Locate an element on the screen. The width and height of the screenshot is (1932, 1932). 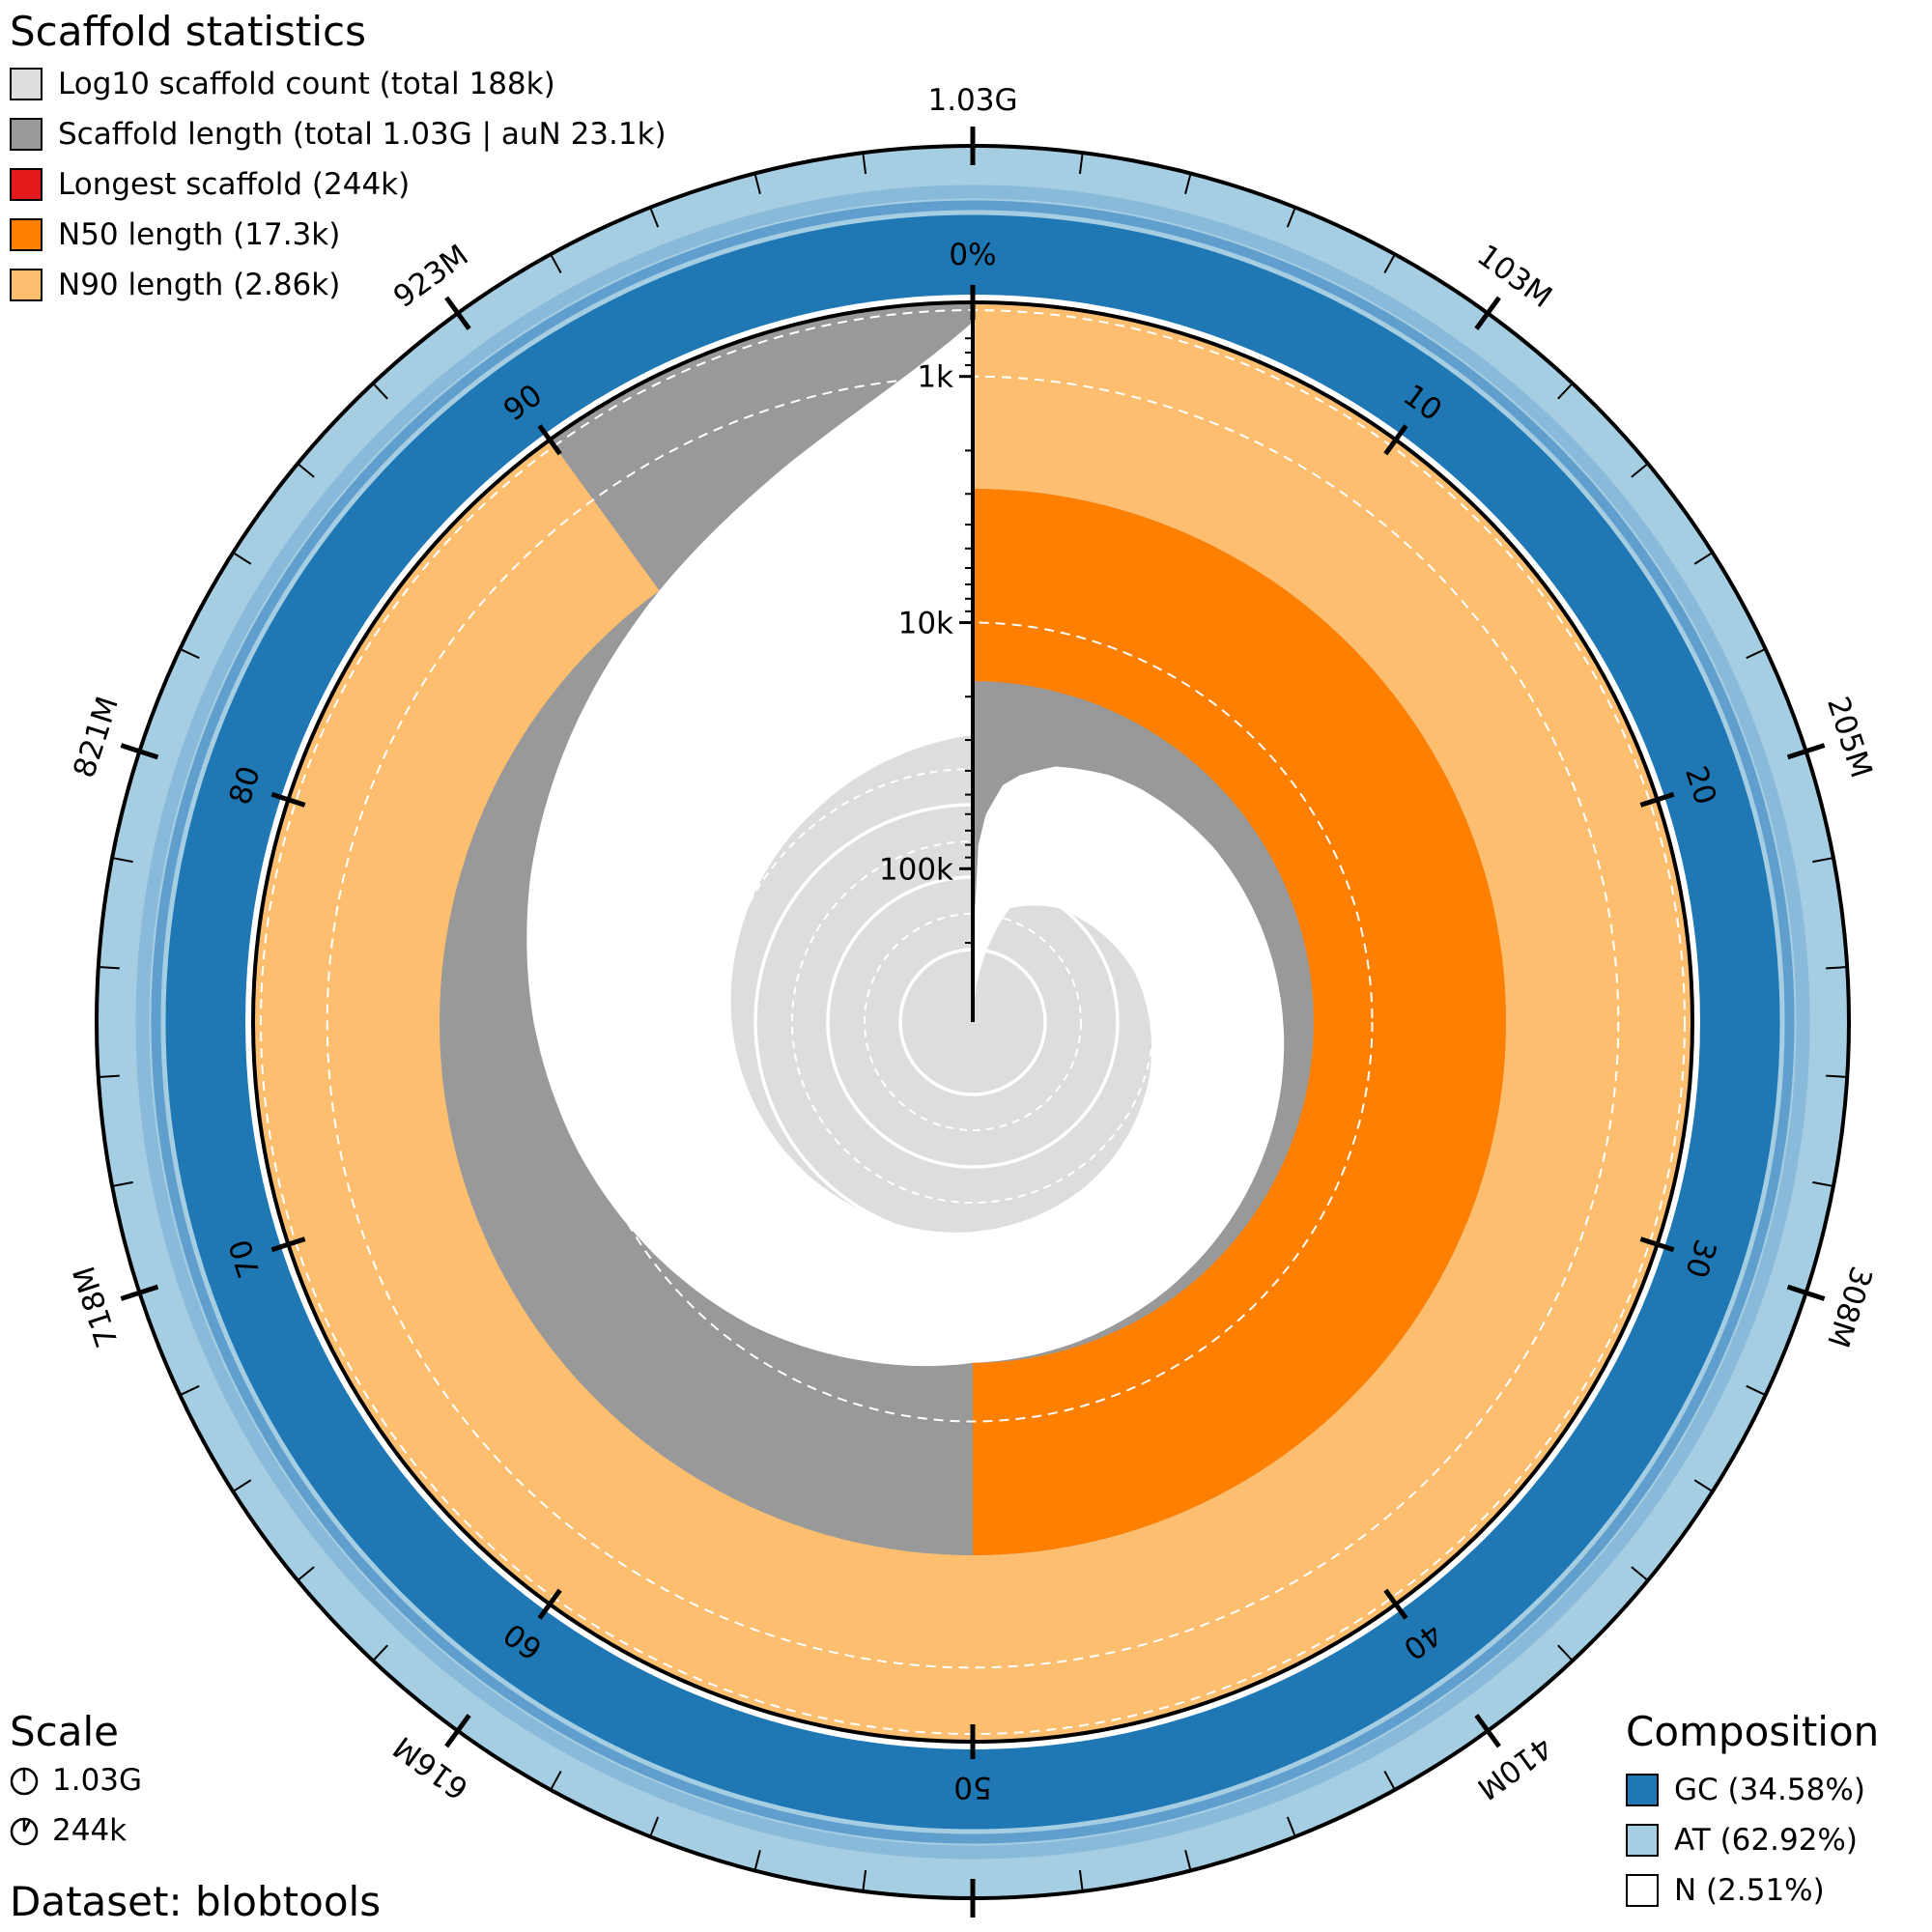
composition-item-at: AT (62.92%) is located at coordinates (1742, 1840).